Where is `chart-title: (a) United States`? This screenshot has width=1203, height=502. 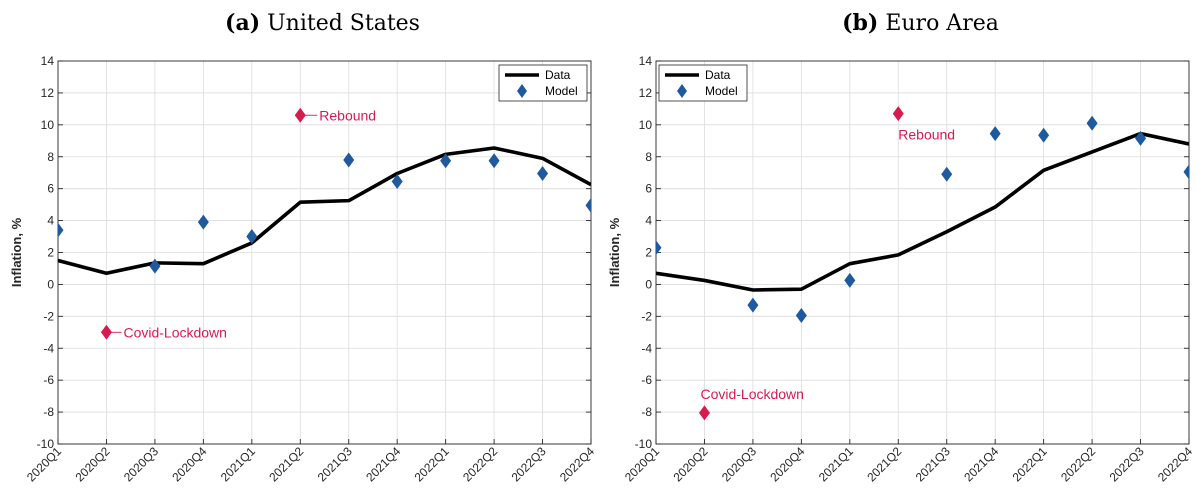
chart-title: (a) United States is located at coordinates (322, 23).